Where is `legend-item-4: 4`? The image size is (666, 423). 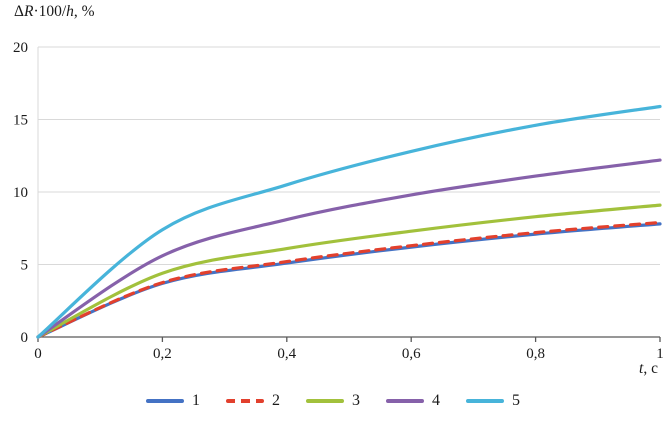
legend-item-4: 4 is located at coordinates (413, 401).